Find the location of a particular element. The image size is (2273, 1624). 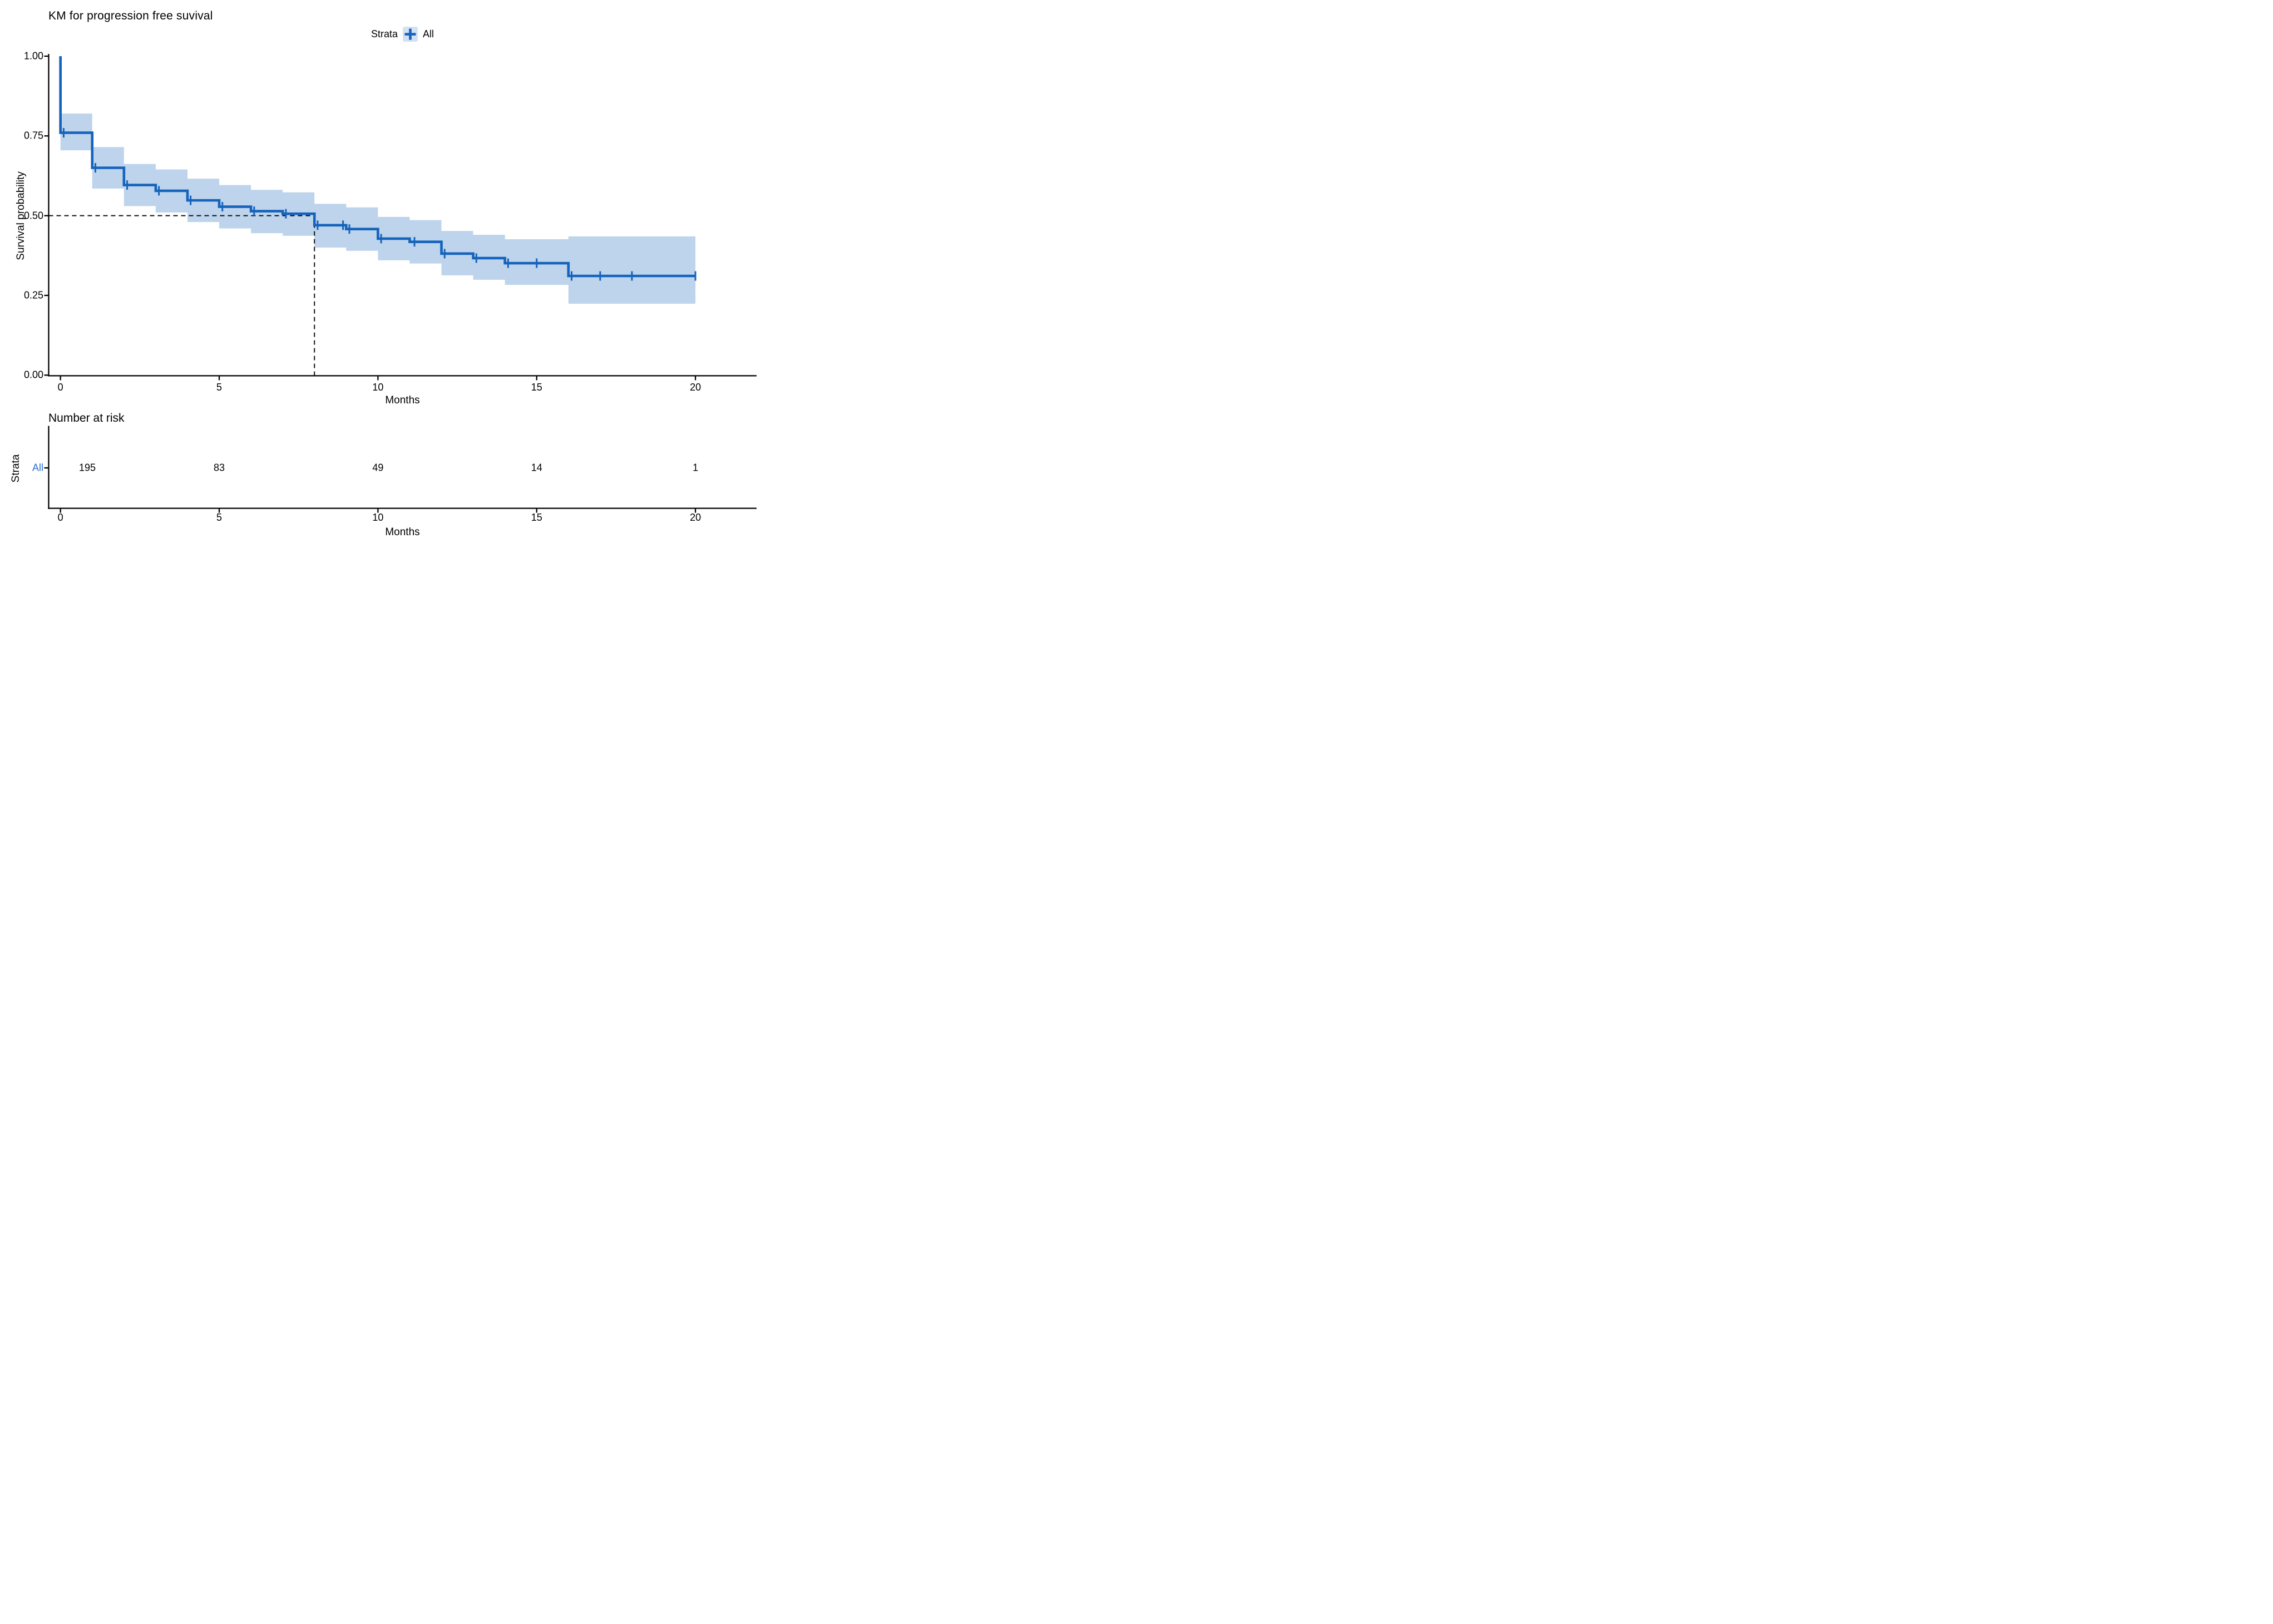

plus-censor-icon is located at coordinates (410, 34).